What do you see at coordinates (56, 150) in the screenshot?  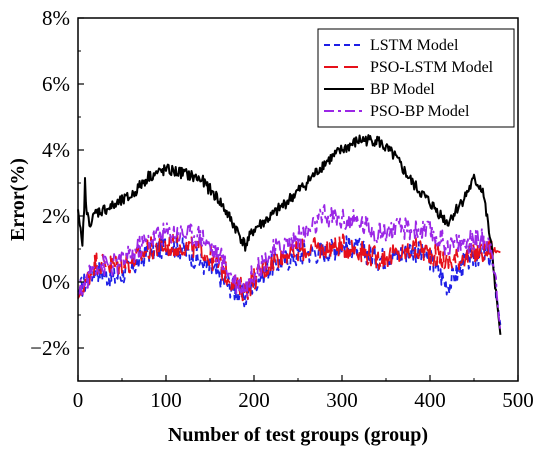 I see `y-tick-label: 4%` at bounding box center [56, 150].